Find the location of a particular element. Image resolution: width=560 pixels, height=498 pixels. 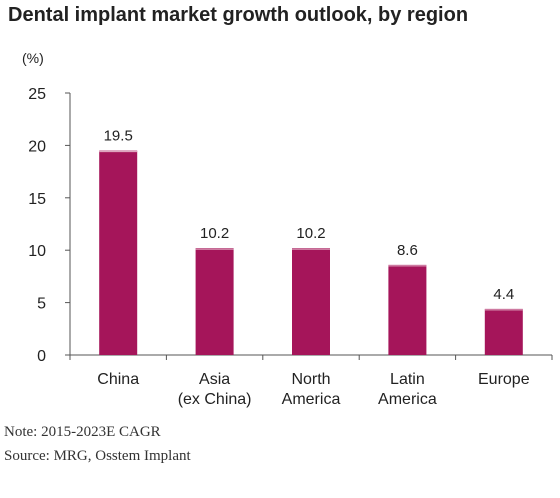

y-tick-label: 5 is located at coordinates (41, 304).